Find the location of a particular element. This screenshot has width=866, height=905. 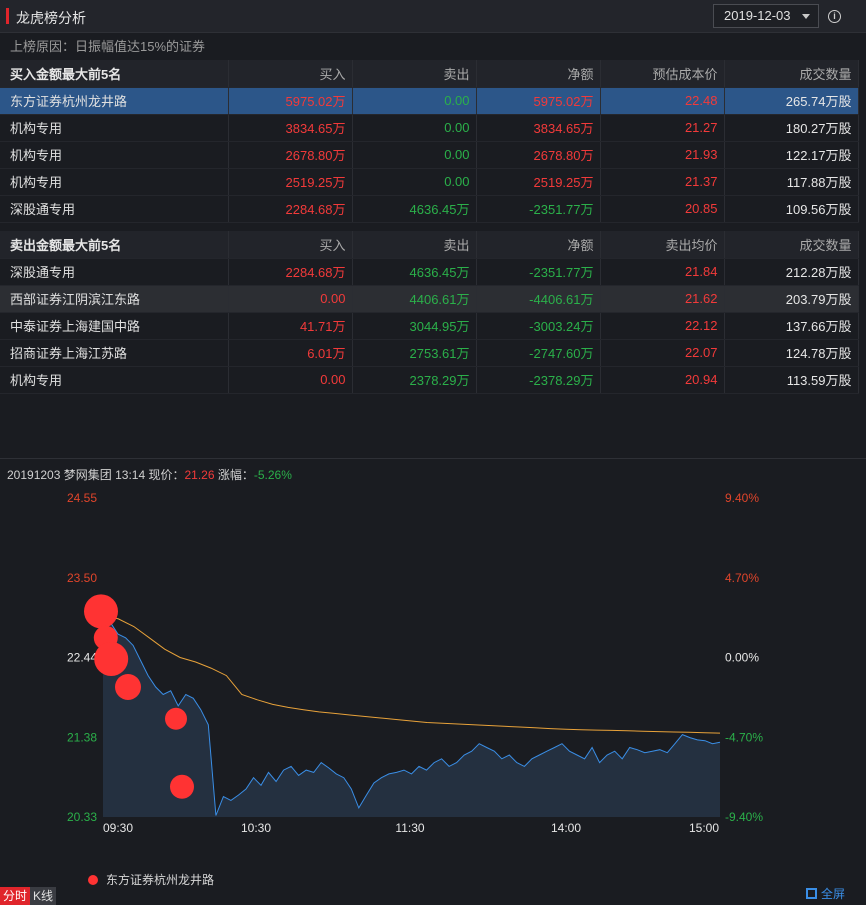

cell-buy: 3834.65万 is located at coordinates (290, 128).